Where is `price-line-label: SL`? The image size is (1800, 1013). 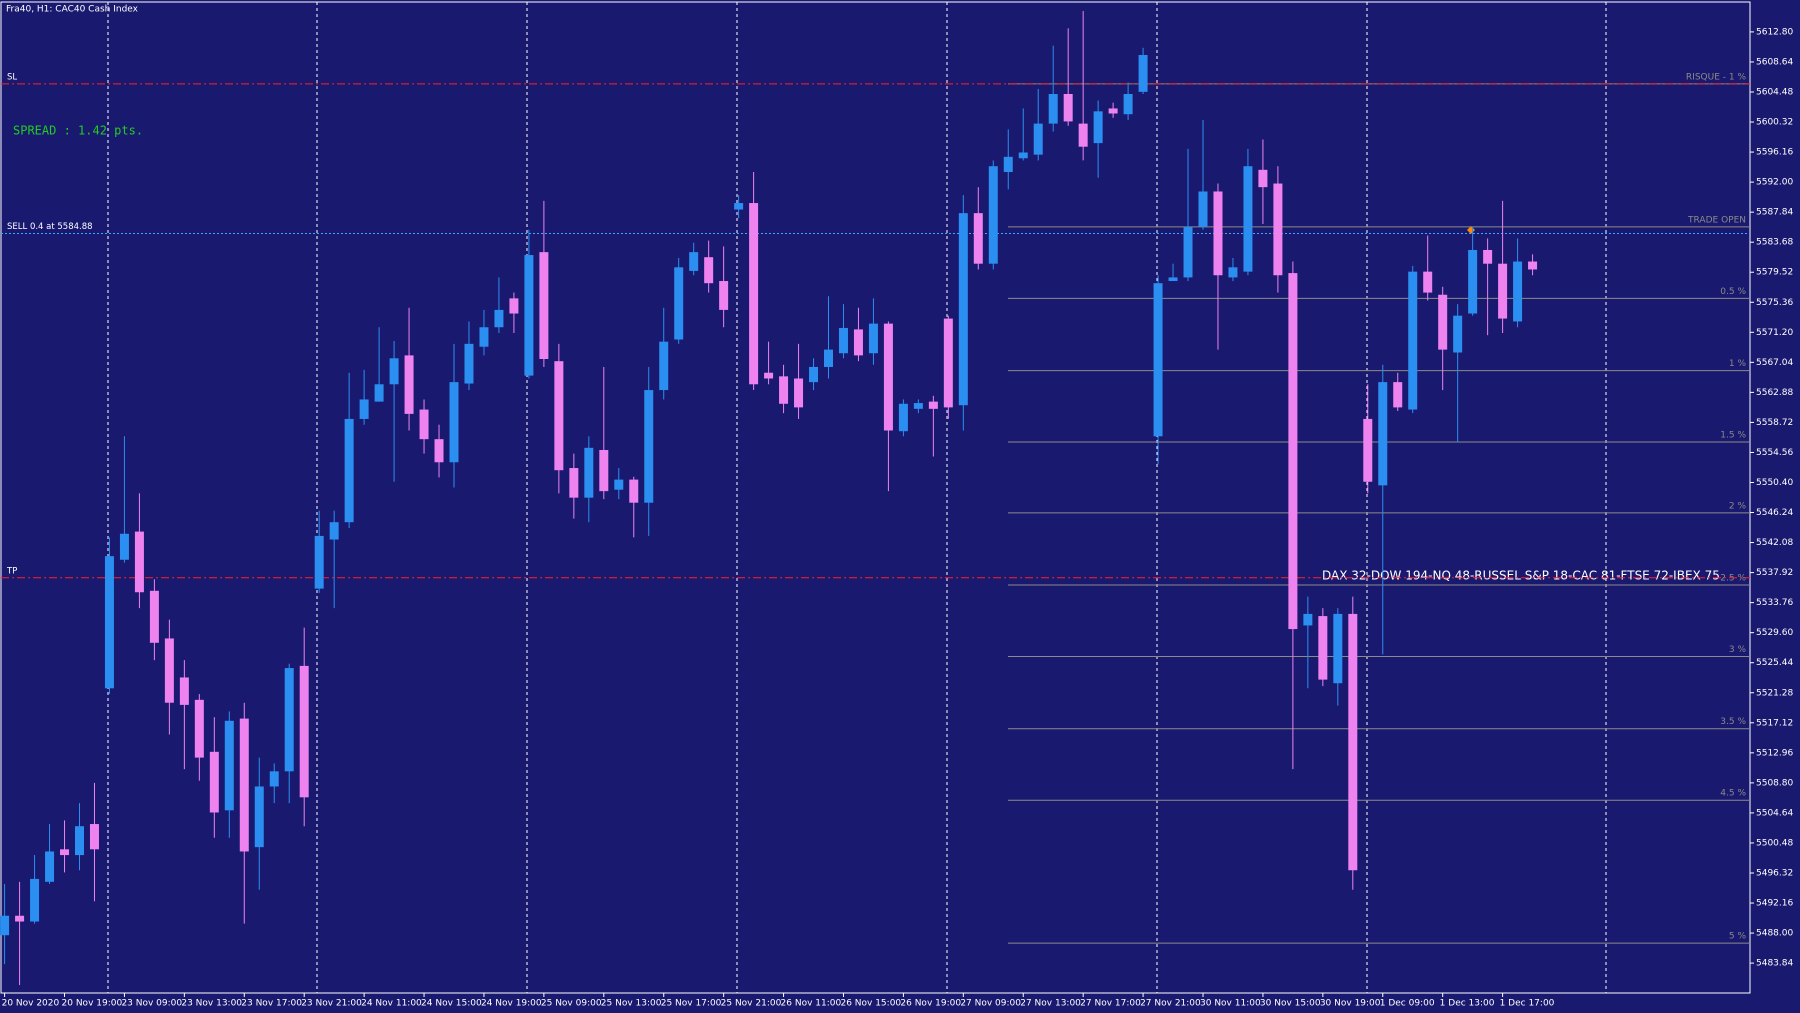 price-line-label: SL is located at coordinates (12, 77).